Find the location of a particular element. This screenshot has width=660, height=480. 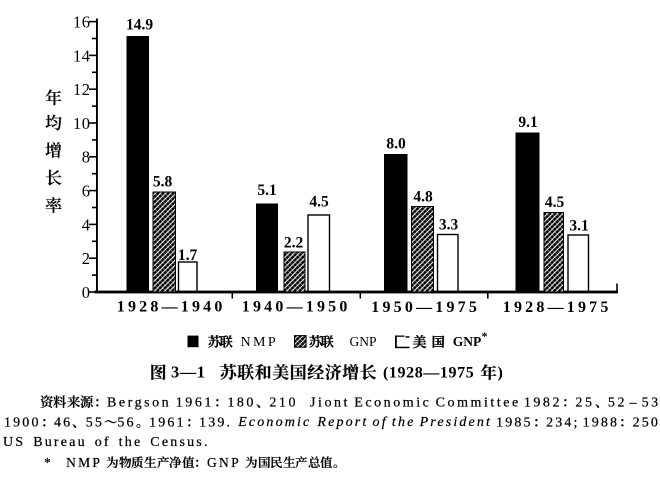

svg-text: NMP is located at coordinates (260, 342).